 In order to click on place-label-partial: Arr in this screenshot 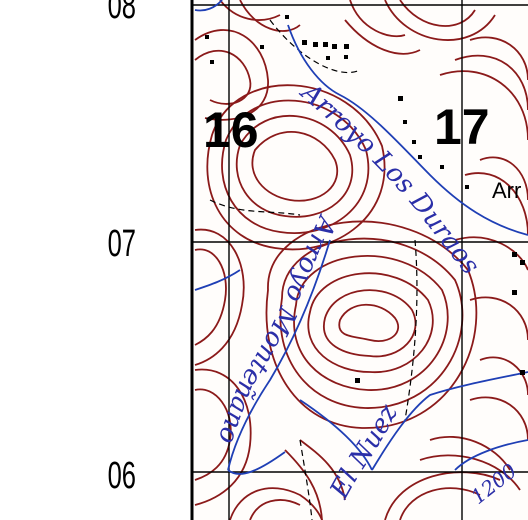, I will do `click(506, 190)`.